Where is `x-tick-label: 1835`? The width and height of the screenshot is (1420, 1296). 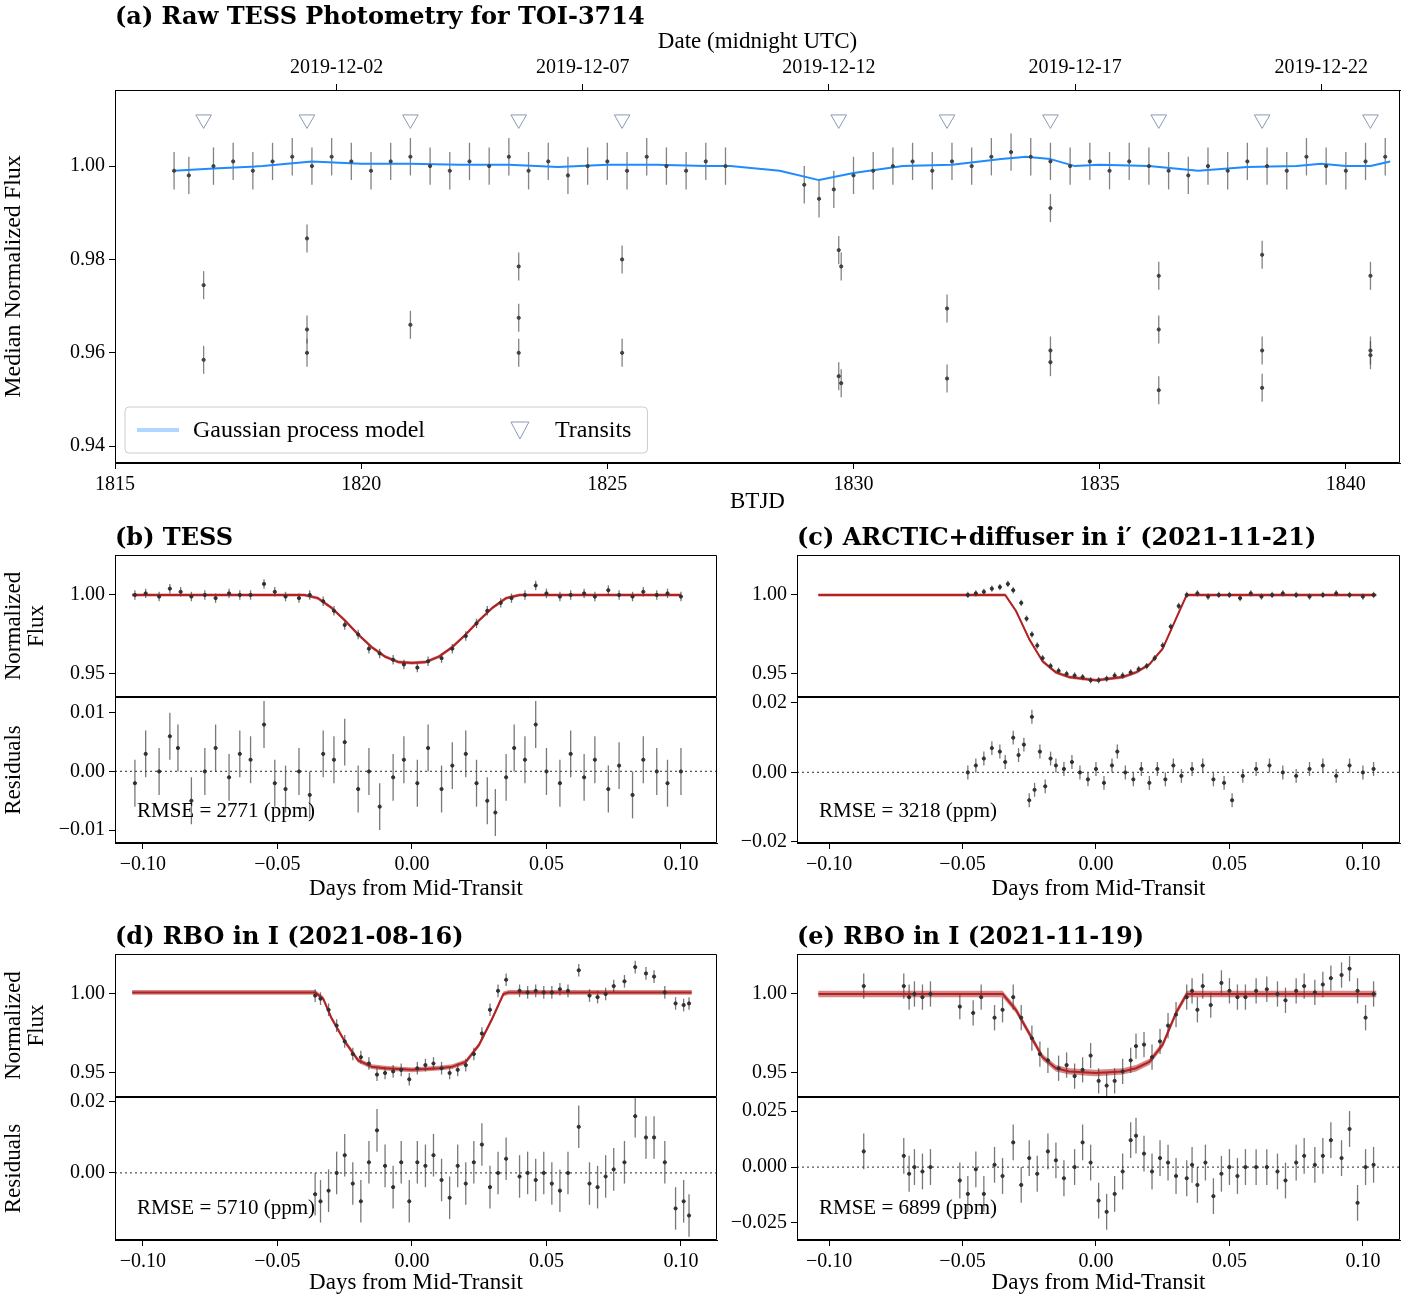 x-tick-label: 1835 is located at coordinates (1099, 483).